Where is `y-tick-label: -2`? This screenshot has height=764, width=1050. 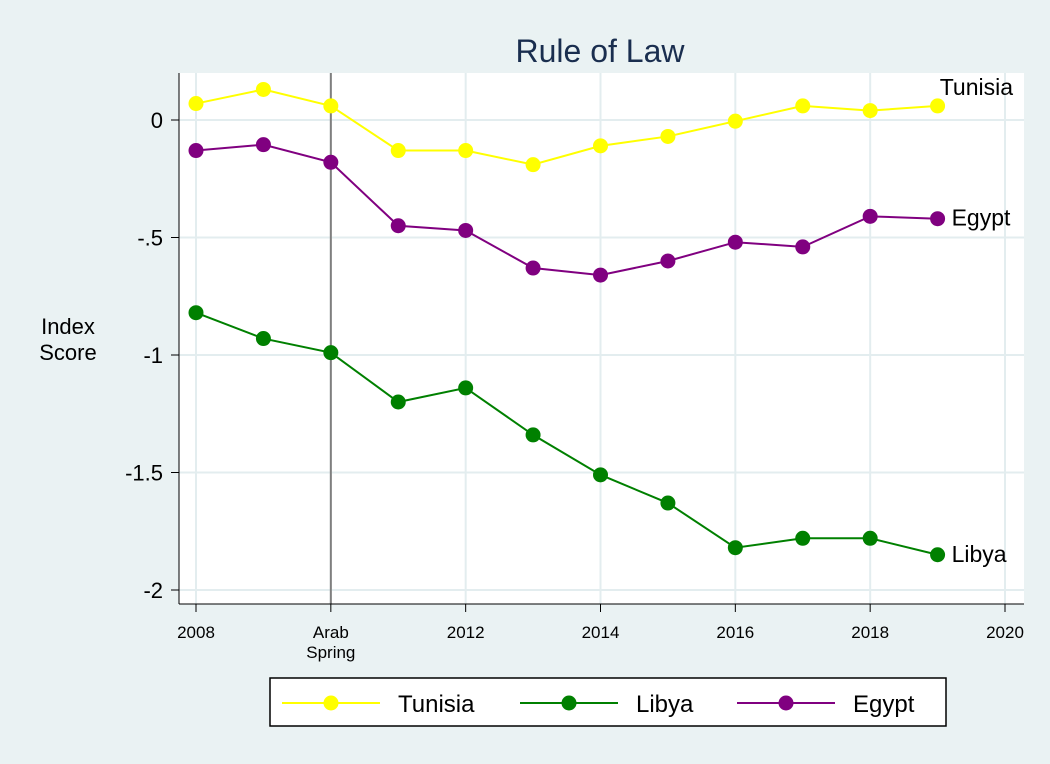 y-tick-label: -2 is located at coordinates (153, 590).